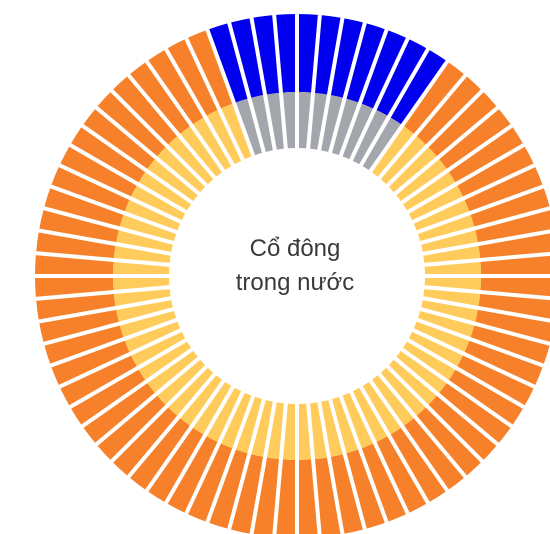 The image size is (550, 534). I want to click on center-label-line2: trong nước, so click(295, 282).